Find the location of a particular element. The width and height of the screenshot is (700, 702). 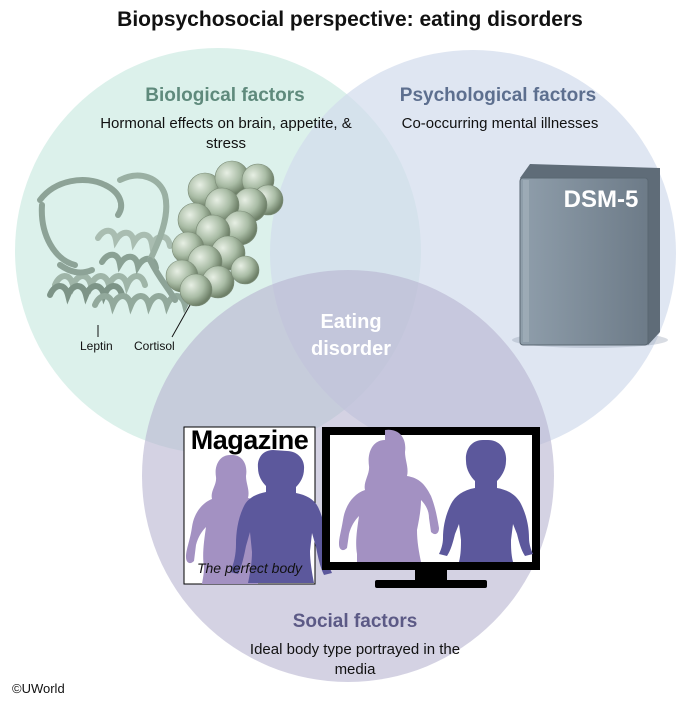

dsm5-book-icon is located at coordinates (590, 256).